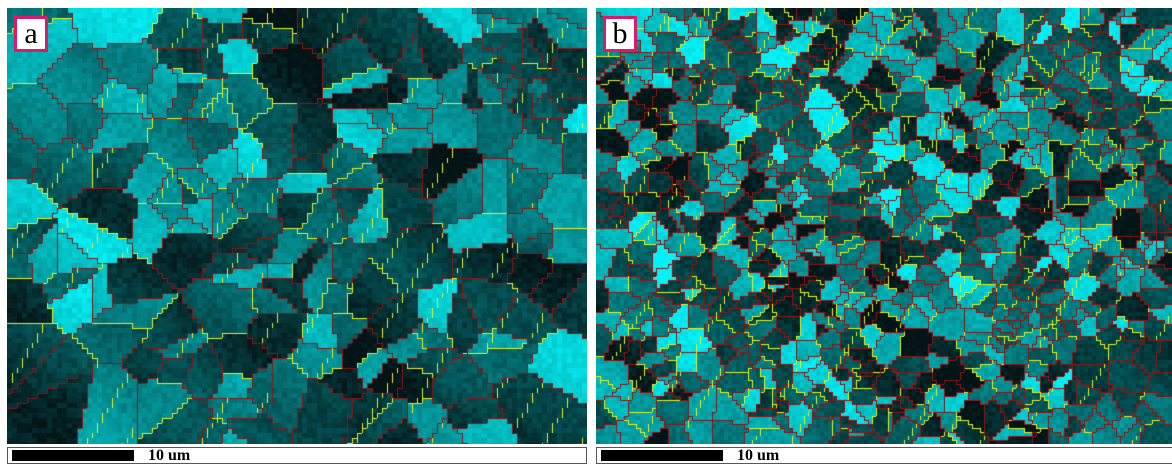 This screenshot has width=1172, height=465. Describe the element at coordinates (884, 455) in the screenshot. I see `scale-bar-strip-b: 10 um` at that location.